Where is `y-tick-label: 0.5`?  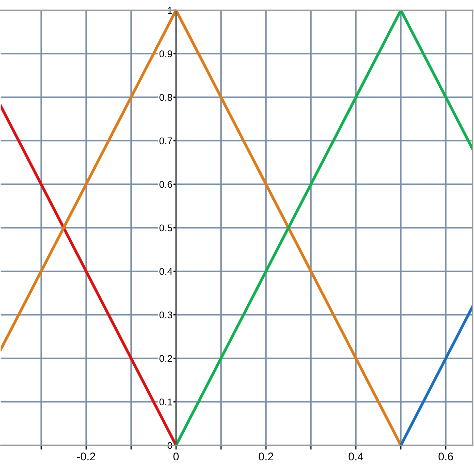
y-tick-label: 0.5 is located at coordinates (166, 228).